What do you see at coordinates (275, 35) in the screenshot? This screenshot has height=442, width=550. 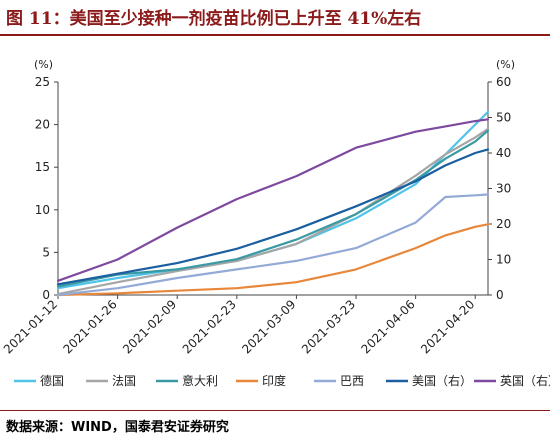 I see `title-rule` at bounding box center [275, 35].